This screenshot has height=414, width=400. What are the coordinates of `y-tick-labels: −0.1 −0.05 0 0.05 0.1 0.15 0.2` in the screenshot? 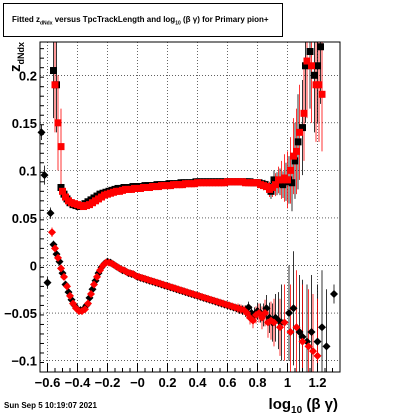 It's located at (20, 218).